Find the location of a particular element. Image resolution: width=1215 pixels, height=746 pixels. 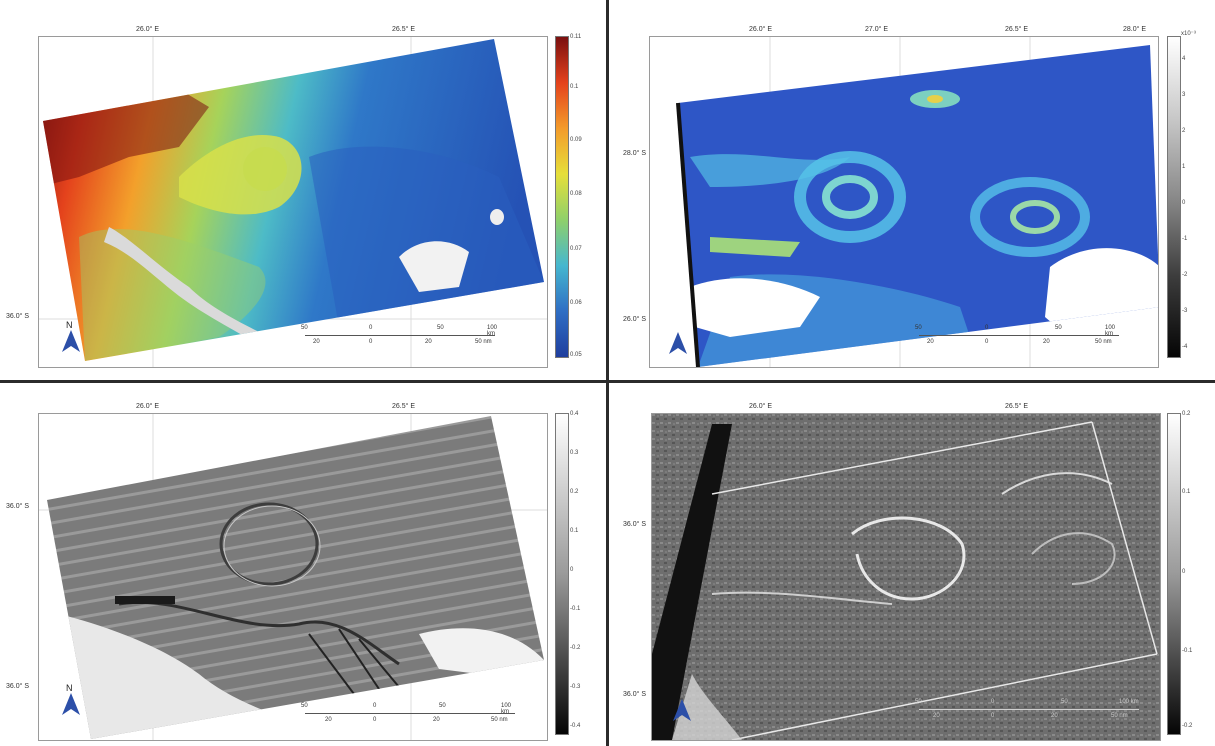

lat-label: 28.0° S is located at coordinates (634, 153).